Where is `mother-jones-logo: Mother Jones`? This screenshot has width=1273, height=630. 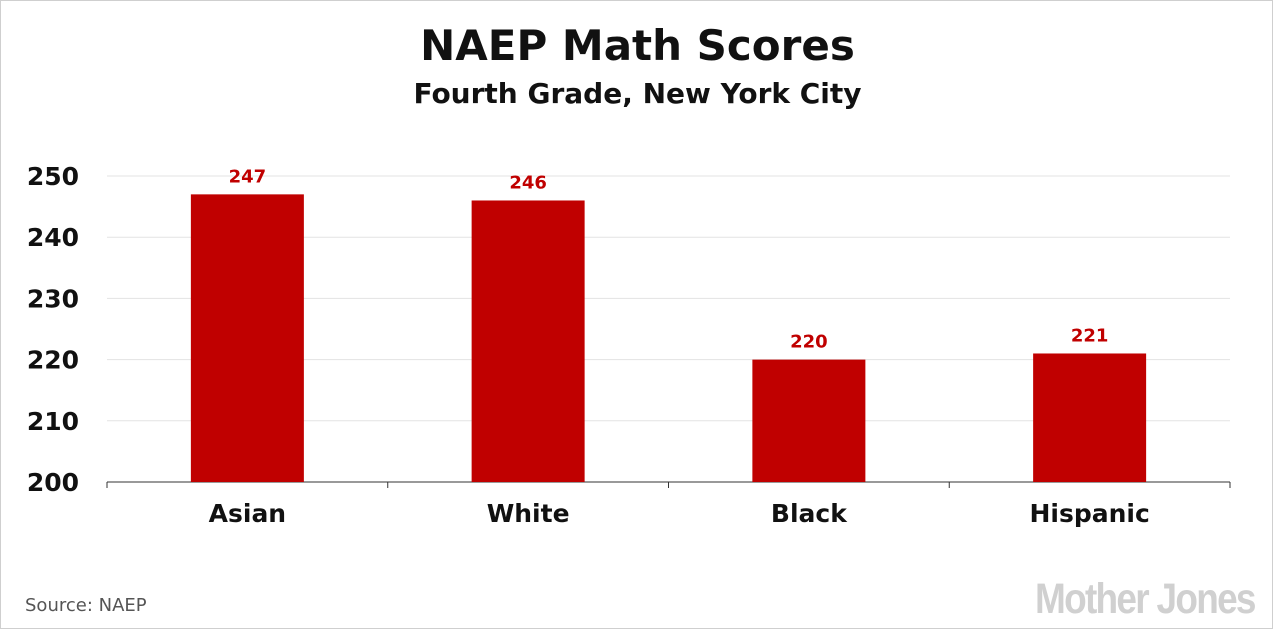
mother-jones-logo: Mother Jones is located at coordinates (1145, 599).